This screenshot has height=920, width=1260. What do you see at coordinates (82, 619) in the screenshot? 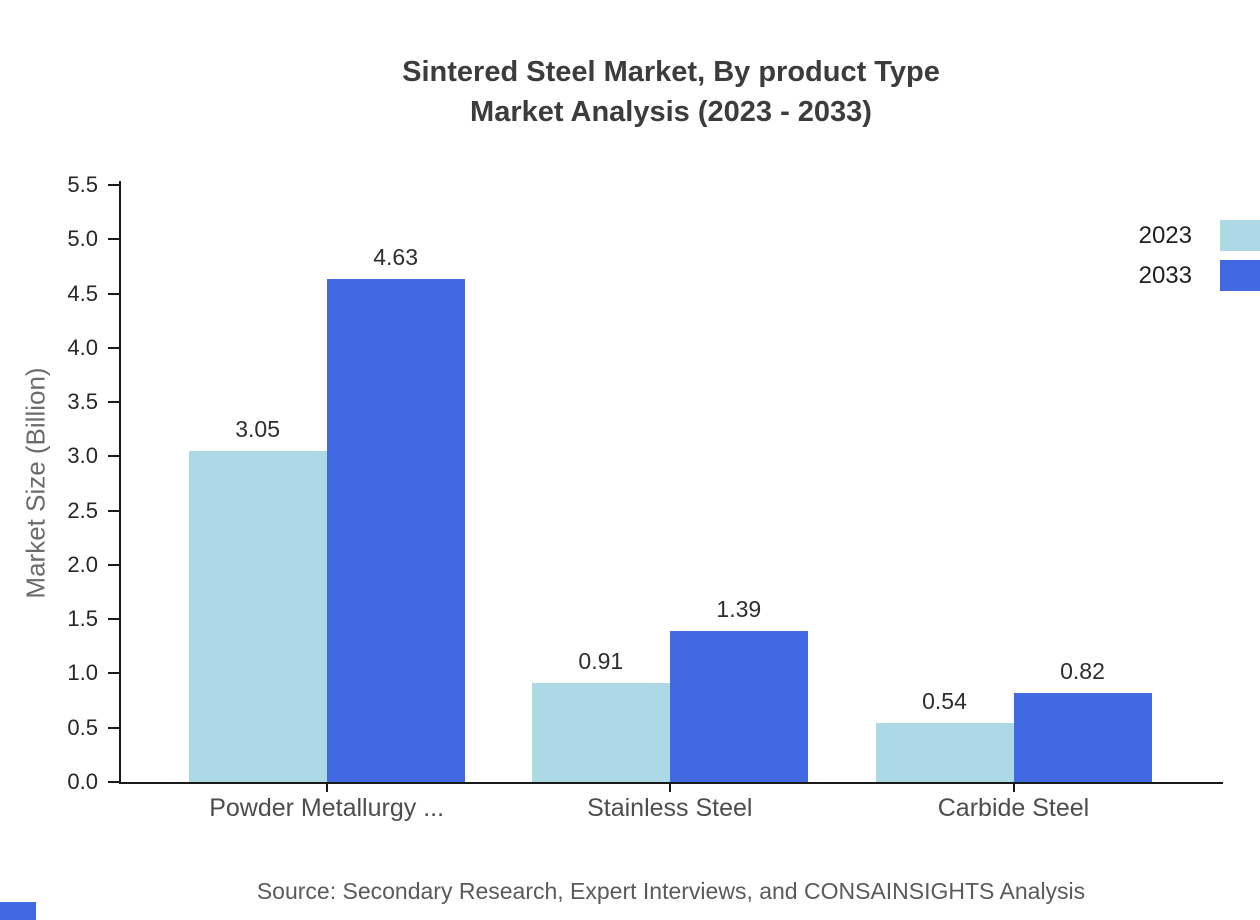
I see `y-tick-label: 1.5` at bounding box center [82, 619].